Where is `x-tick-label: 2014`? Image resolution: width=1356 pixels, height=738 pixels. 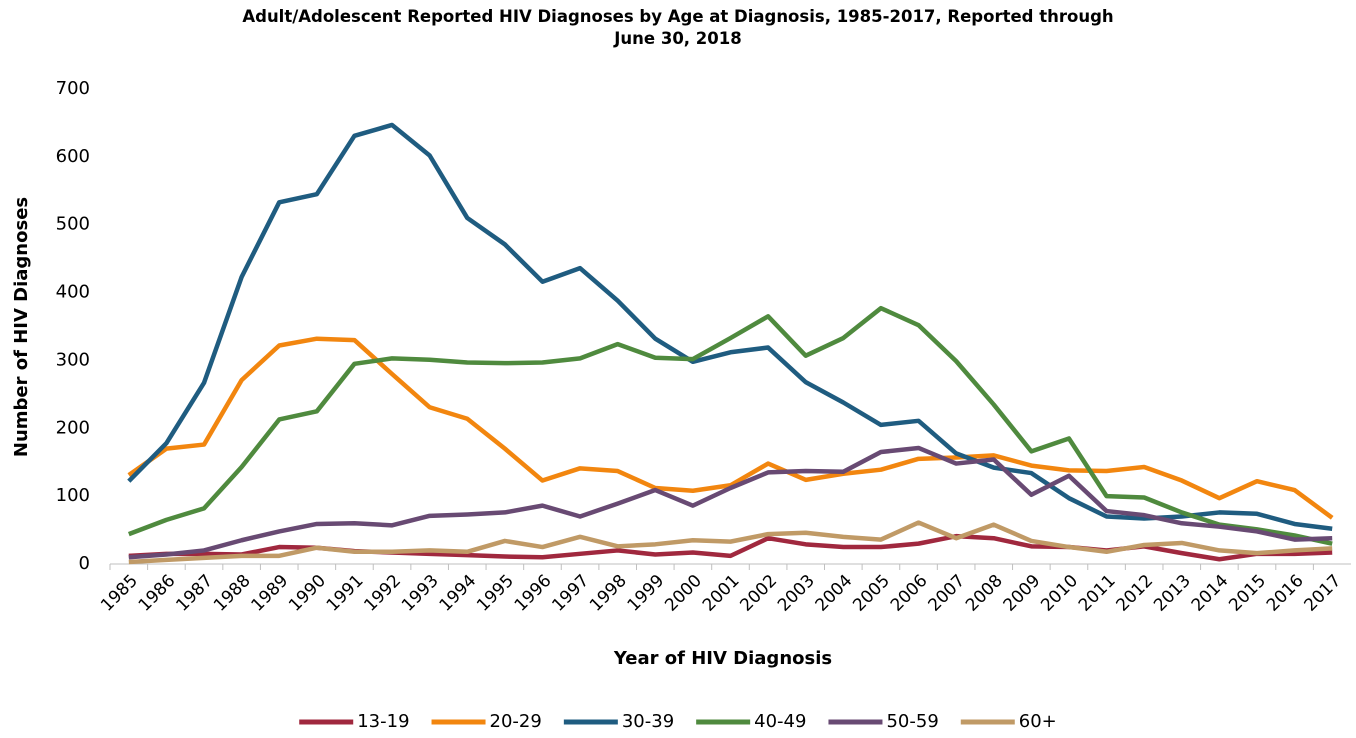
x-tick-label: 2014 is located at coordinates (1210, 593).